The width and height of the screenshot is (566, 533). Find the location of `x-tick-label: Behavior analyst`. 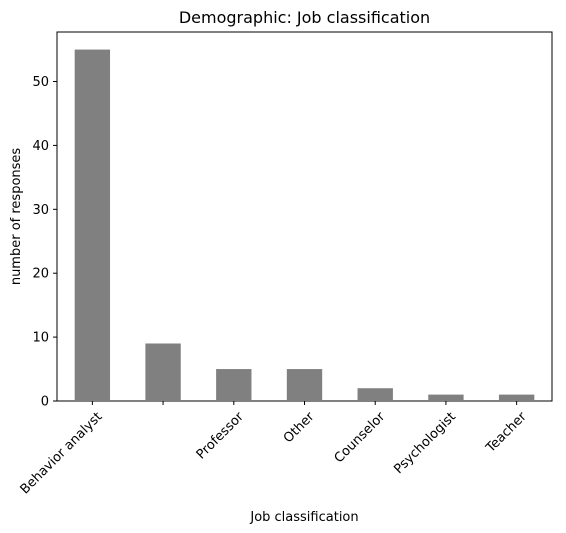

x-tick-label: Behavior analyst is located at coordinates (62, 453).